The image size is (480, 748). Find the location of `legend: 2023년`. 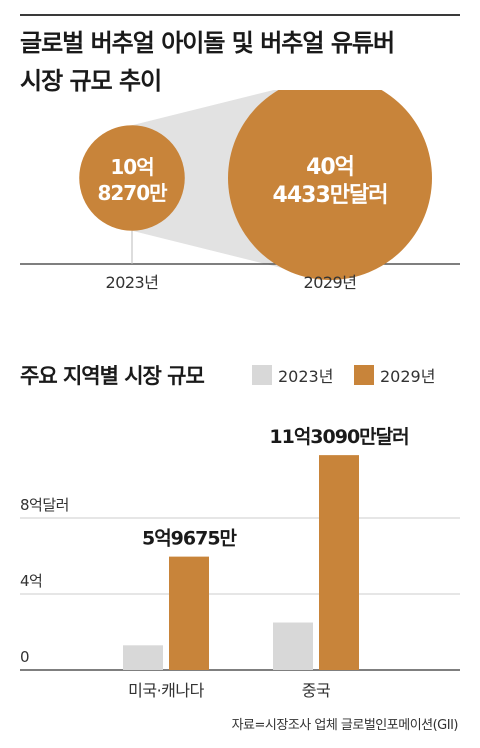

legend: 2023년 is located at coordinates (292, 375).